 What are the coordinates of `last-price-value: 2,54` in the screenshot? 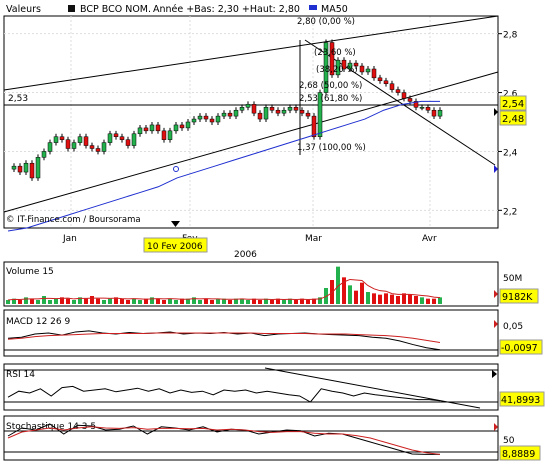 It's located at (513, 104).